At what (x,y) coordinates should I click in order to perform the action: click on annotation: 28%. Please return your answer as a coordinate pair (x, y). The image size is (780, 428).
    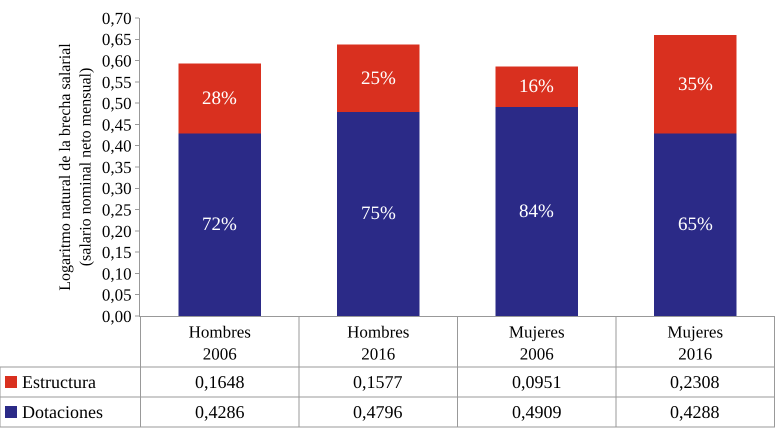
    Looking at the image, I should click on (219, 98).